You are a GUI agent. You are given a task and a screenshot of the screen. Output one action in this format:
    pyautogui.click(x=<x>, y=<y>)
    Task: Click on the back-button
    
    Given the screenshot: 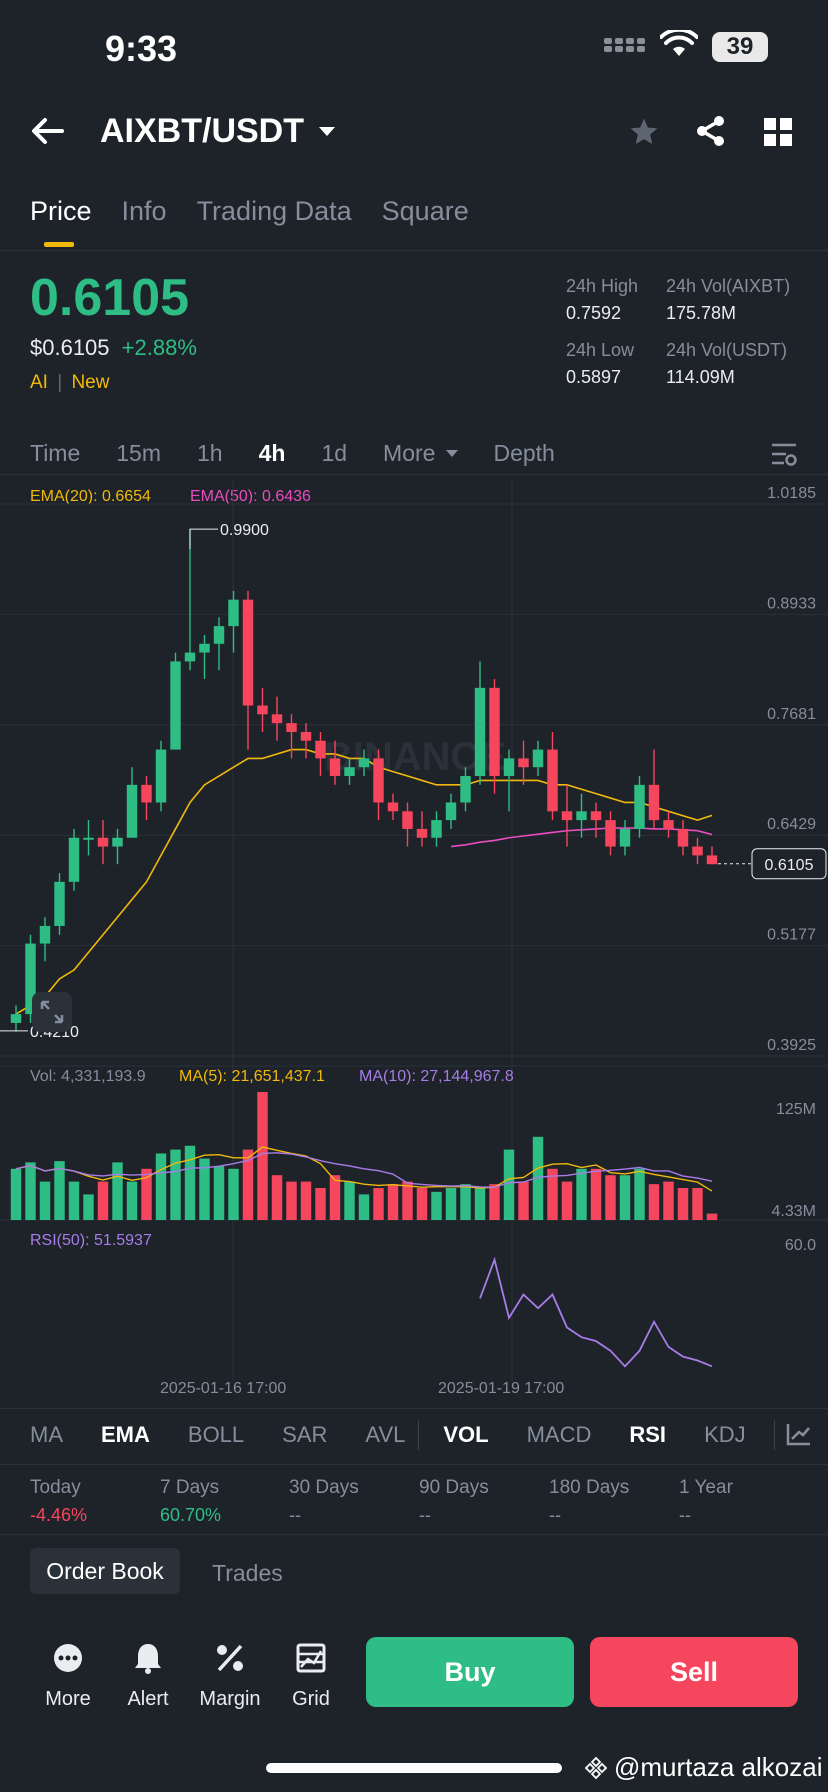 What is the action you would take?
    pyautogui.click(x=47, y=133)
    